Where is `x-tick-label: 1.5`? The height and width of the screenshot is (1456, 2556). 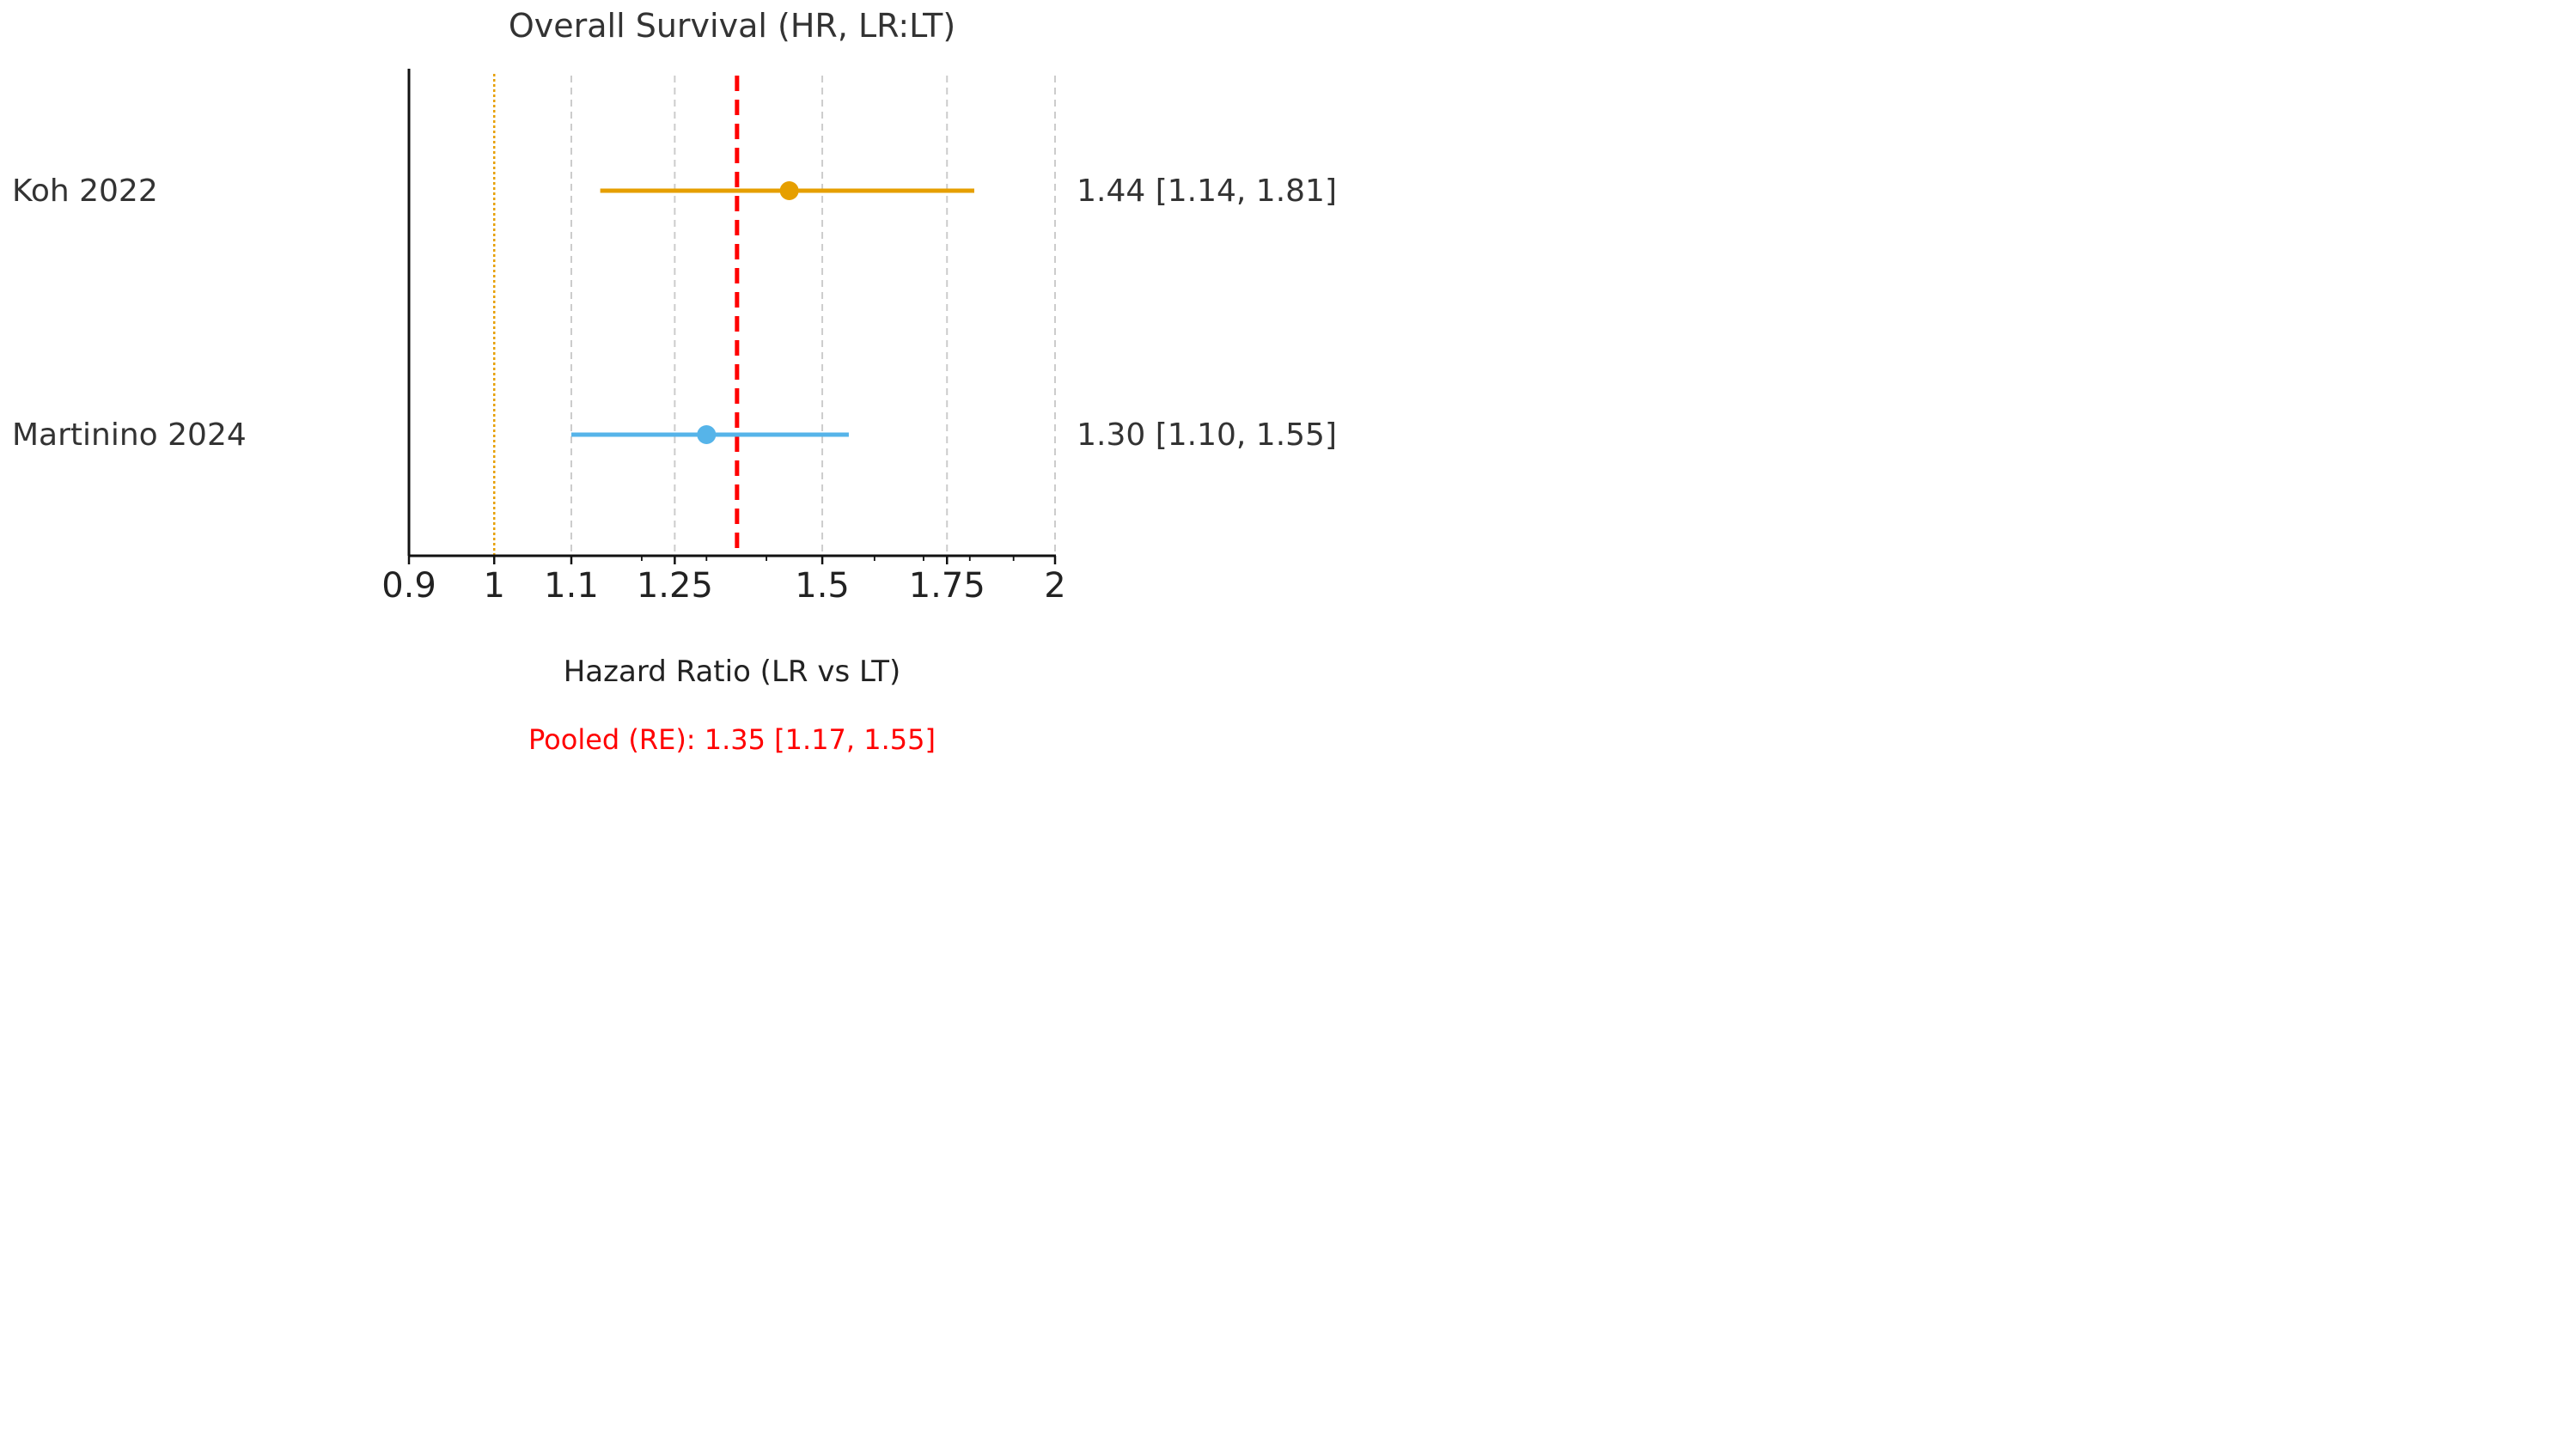 x-tick-label: 1.5 is located at coordinates (823, 586).